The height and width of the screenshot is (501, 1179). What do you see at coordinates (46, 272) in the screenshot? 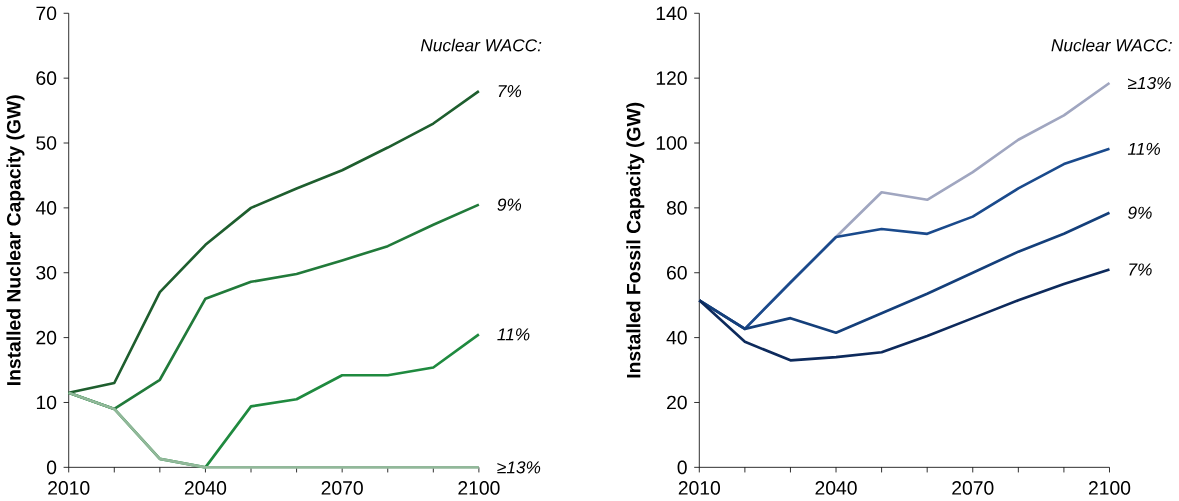
I see `y-tick-label: 30` at bounding box center [46, 272].